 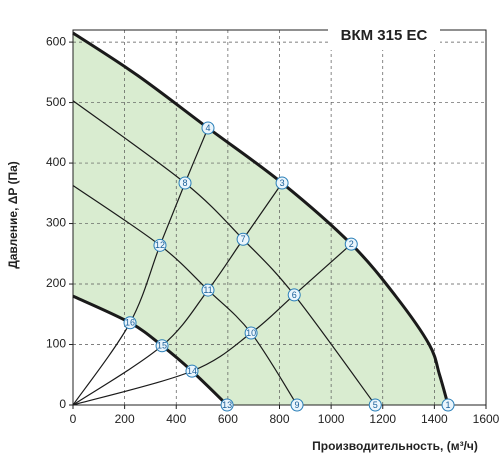 I want to click on x-tick-label: 1600, so click(x=486, y=419).